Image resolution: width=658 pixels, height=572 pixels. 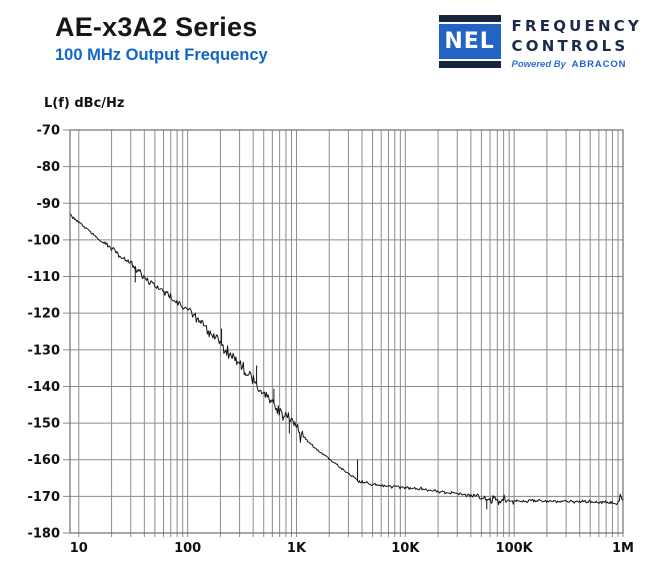 What do you see at coordinates (570, 46) in the screenshot?
I see `logo-line-controls: CONTROLS` at bounding box center [570, 46].